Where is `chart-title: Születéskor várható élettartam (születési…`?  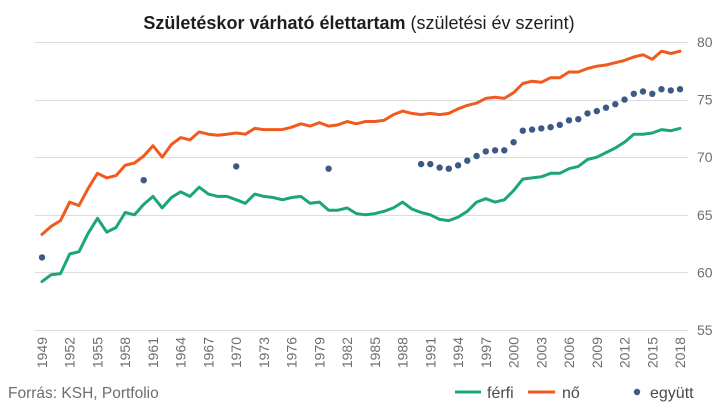
chart-title: Születéskor várható élettartam (születési… is located at coordinates (358, 23).